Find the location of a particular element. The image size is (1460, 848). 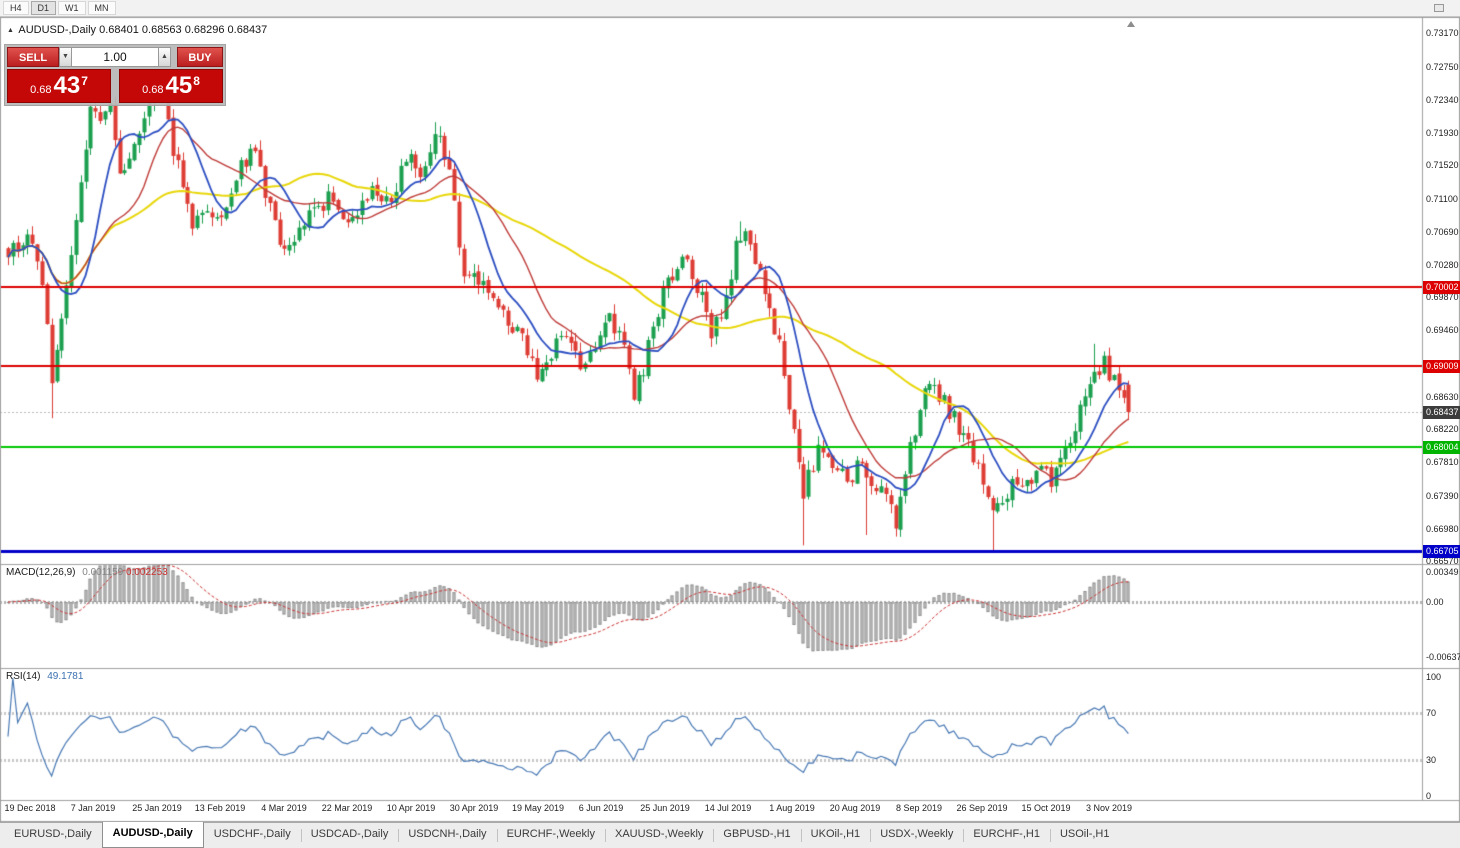

timeframe-button-w1: W1 is located at coordinates (72, 8).